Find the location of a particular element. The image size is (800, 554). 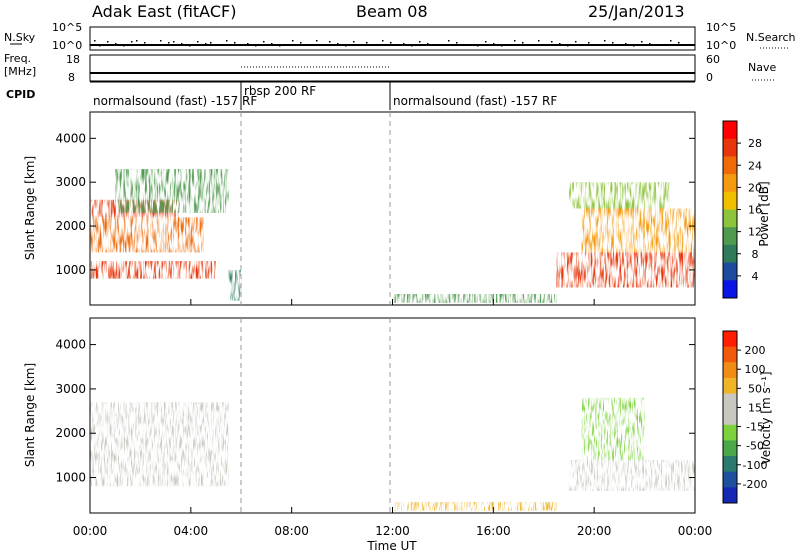

colorbar-tick-label: 100 is located at coordinates (755, 369).